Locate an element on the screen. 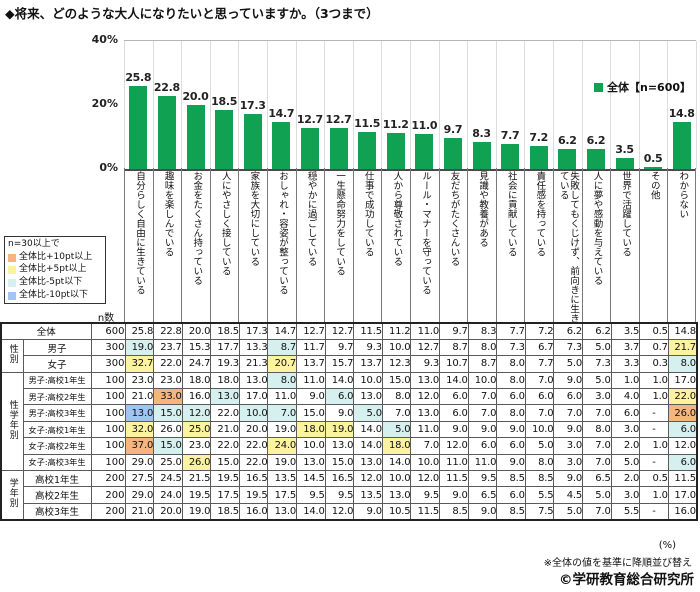  highlight-label: 全体比+10pt以上 is located at coordinates (56, 256).